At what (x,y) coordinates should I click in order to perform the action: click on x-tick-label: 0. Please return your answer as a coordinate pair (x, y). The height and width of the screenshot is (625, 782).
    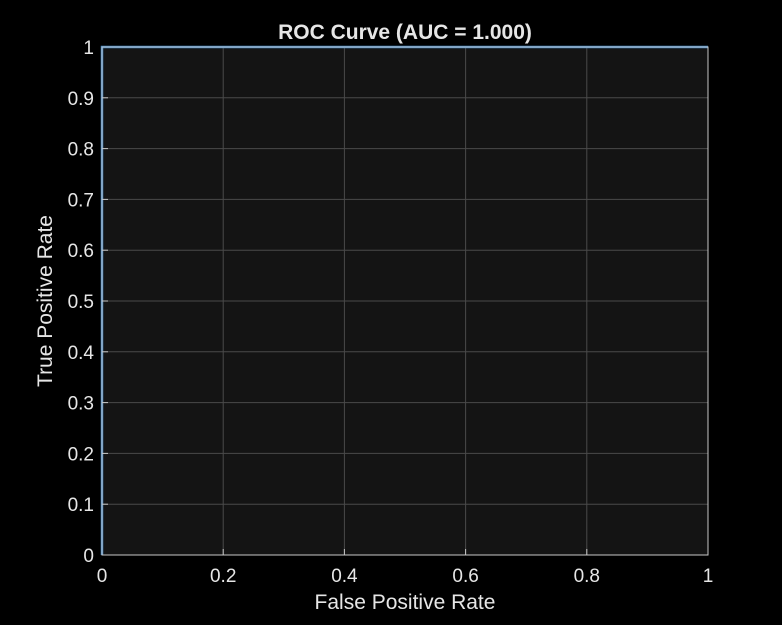
    Looking at the image, I should click on (102, 576).